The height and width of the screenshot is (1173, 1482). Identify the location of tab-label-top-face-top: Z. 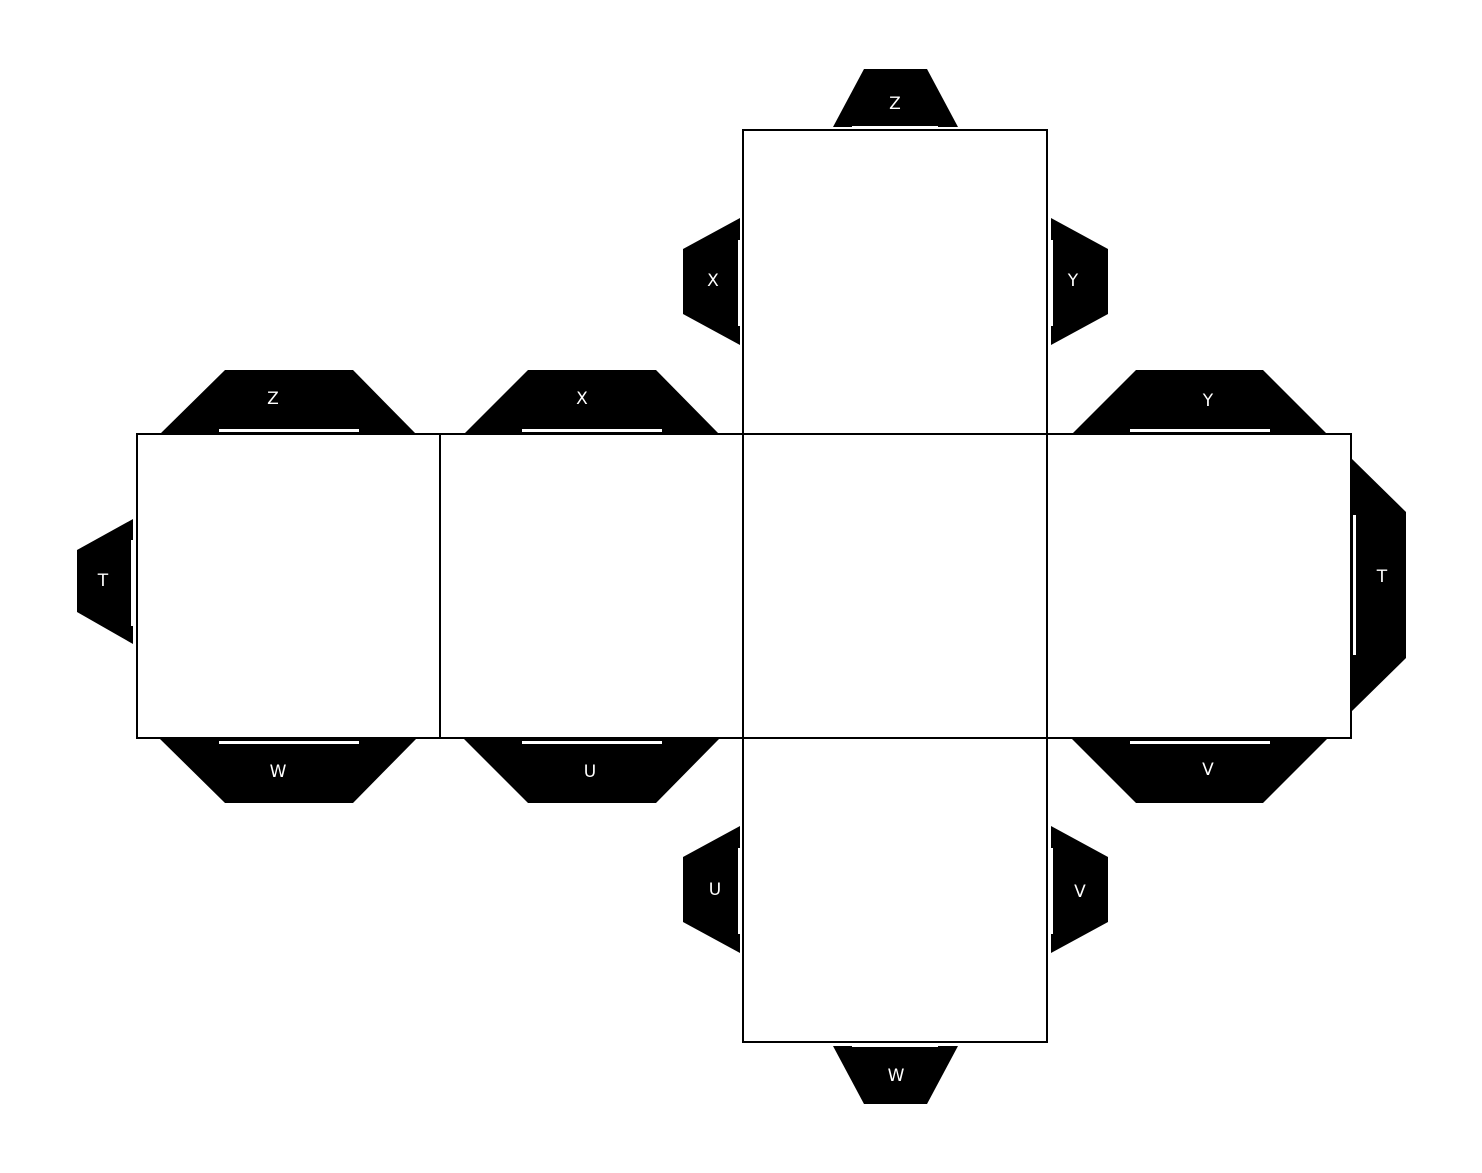
(895, 104).